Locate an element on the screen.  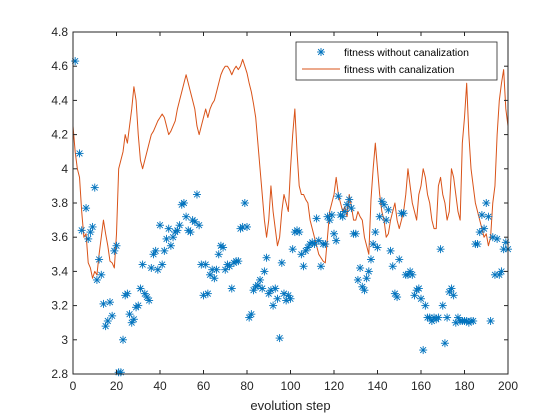
y-tick-label: 3.8 is located at coordinates (59, 203).